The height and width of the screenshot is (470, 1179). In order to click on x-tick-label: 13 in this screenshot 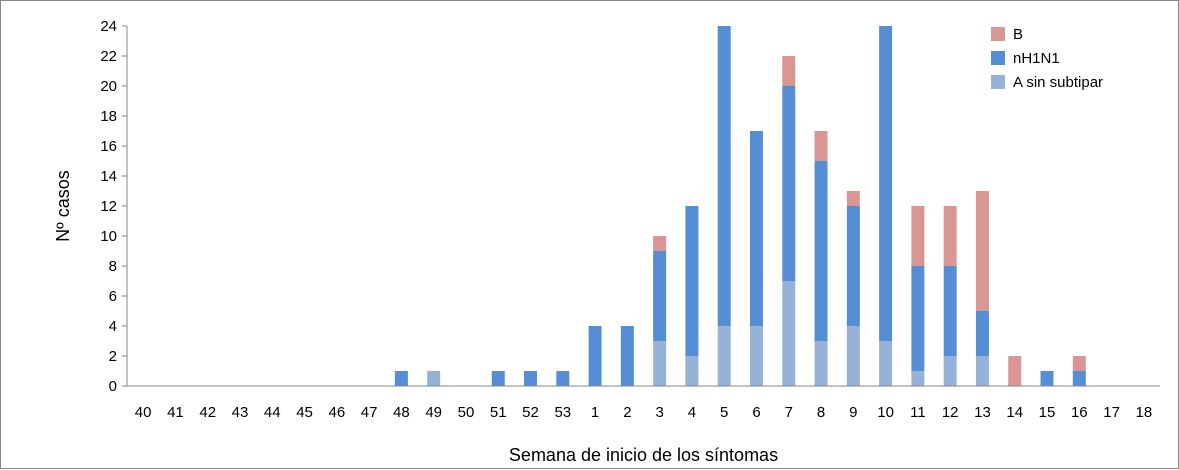, I will do `click(982, 412)`.